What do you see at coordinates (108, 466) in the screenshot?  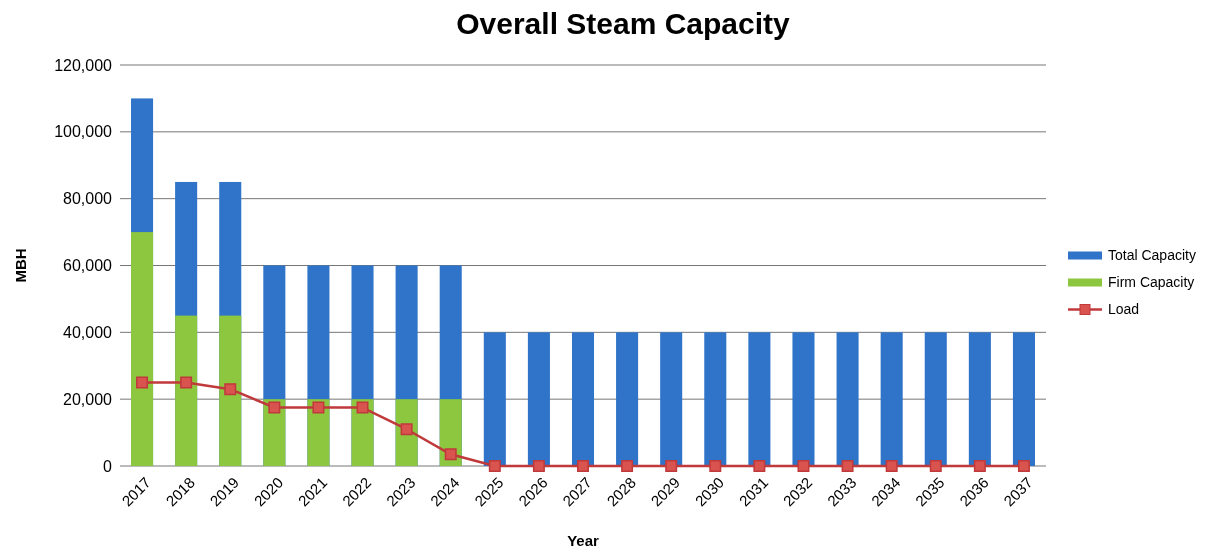 I see `y-tick-label: 0` at bounding box center [108, 466].